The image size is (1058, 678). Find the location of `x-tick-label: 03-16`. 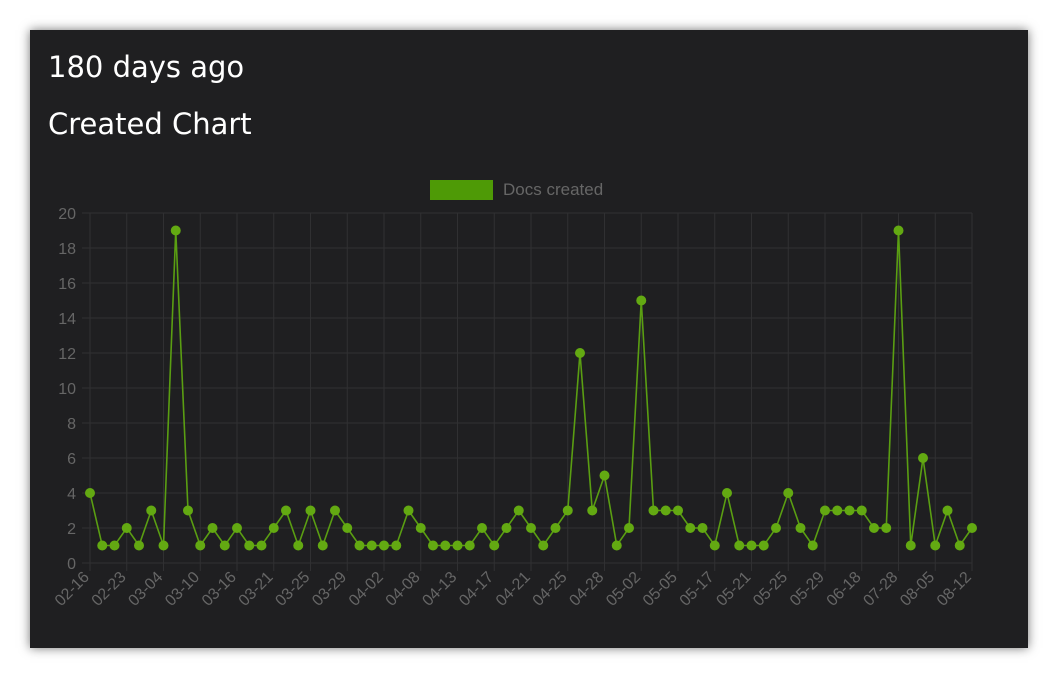

x-tick-label: 03-16 is located at coordinates (219, 589).